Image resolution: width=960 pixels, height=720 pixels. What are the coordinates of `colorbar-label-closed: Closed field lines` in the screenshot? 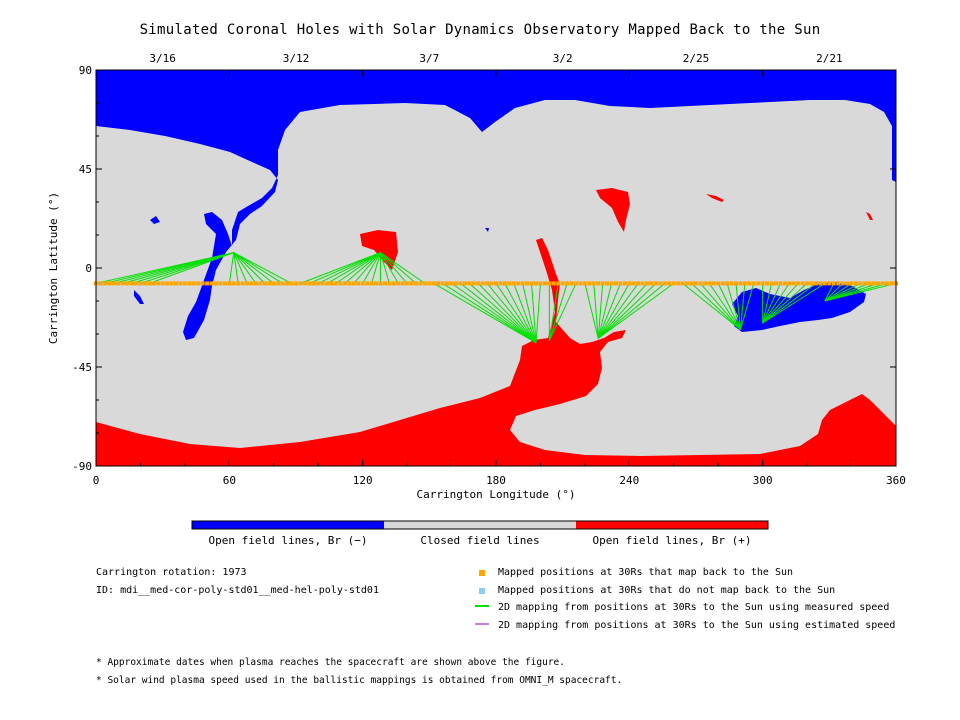 It's located at (480, 540).